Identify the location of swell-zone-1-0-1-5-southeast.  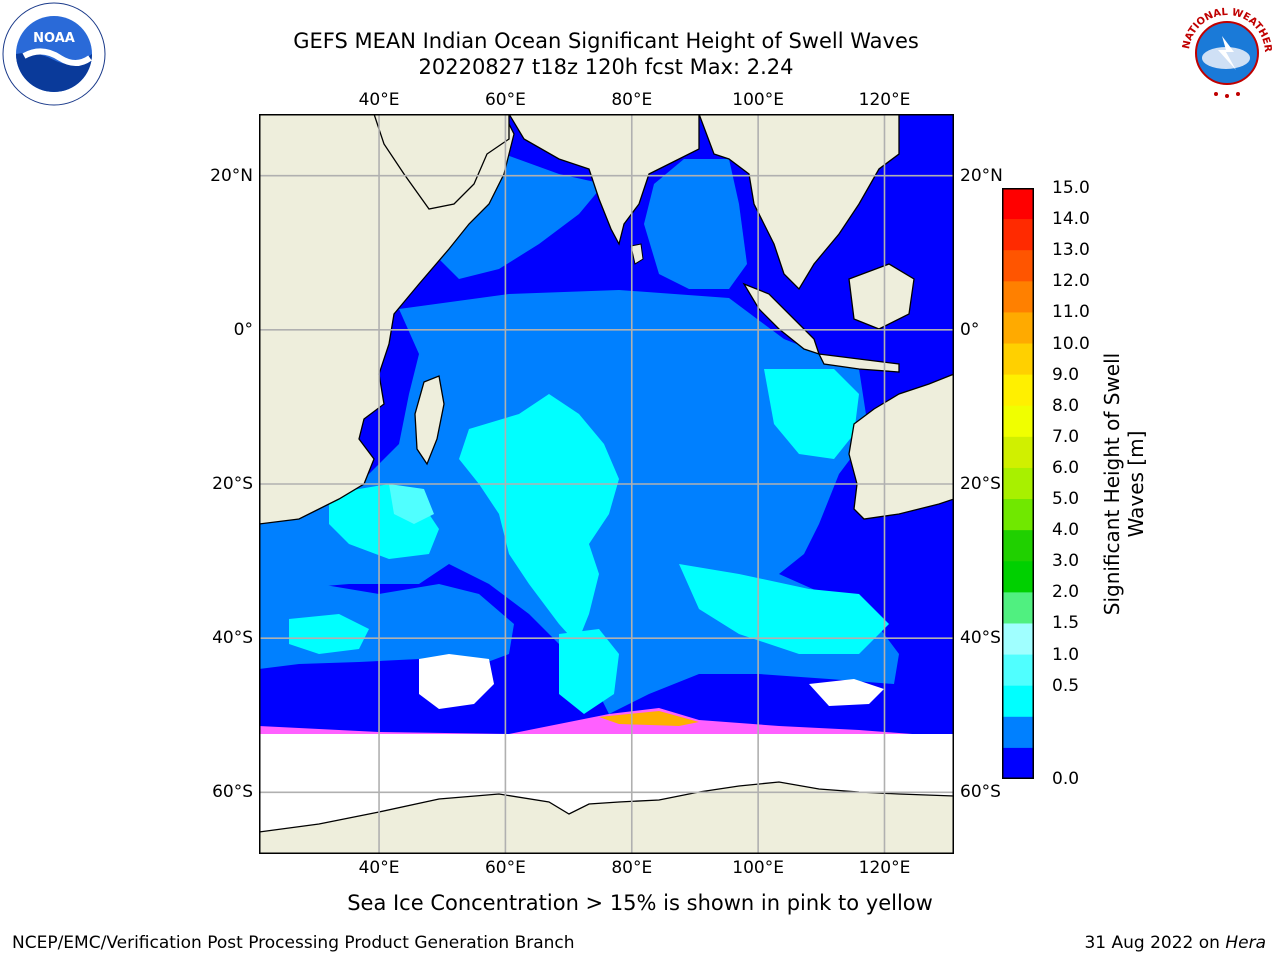
(784, 609).